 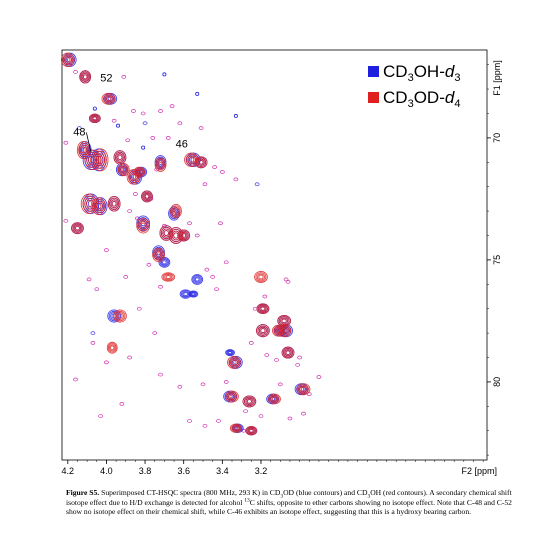 I want to click on x-axis: 4.2 4.0 3.8 3.6 3.4 3.2 F2 [ppm], so click(x=279, y=468).